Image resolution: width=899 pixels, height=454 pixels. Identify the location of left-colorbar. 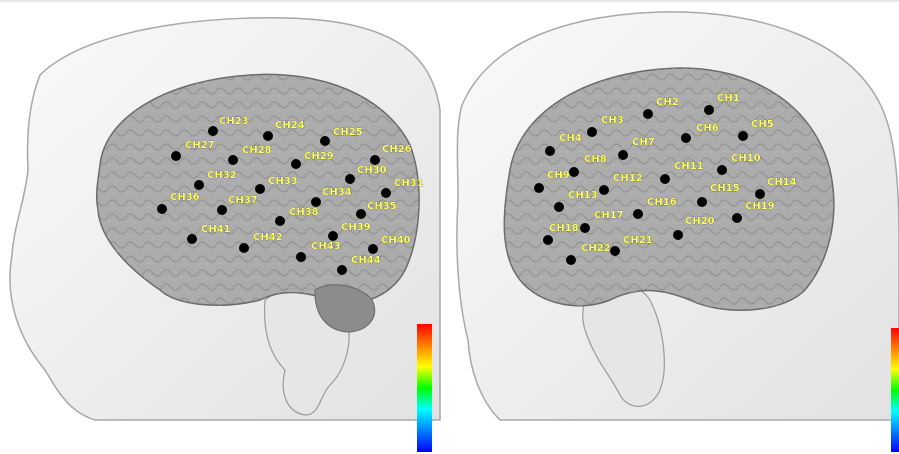
(424, 388).